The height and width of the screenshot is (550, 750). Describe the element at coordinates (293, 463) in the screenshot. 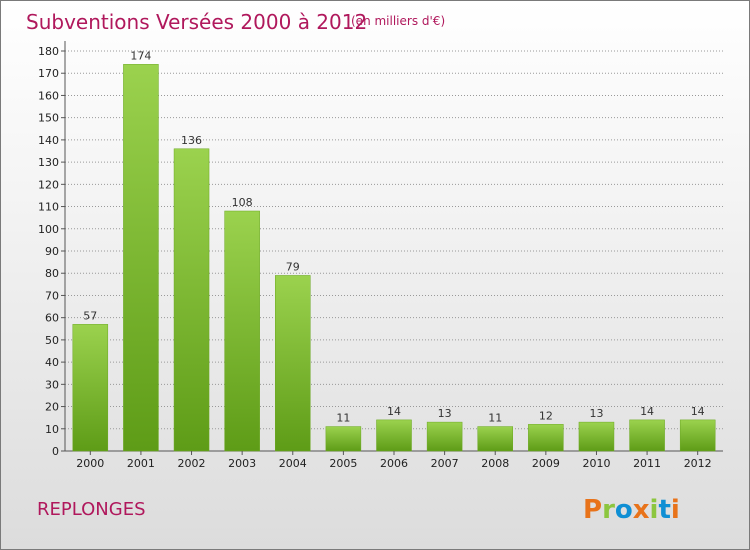

I see `x-tick-label-2004: 2004` at that location.